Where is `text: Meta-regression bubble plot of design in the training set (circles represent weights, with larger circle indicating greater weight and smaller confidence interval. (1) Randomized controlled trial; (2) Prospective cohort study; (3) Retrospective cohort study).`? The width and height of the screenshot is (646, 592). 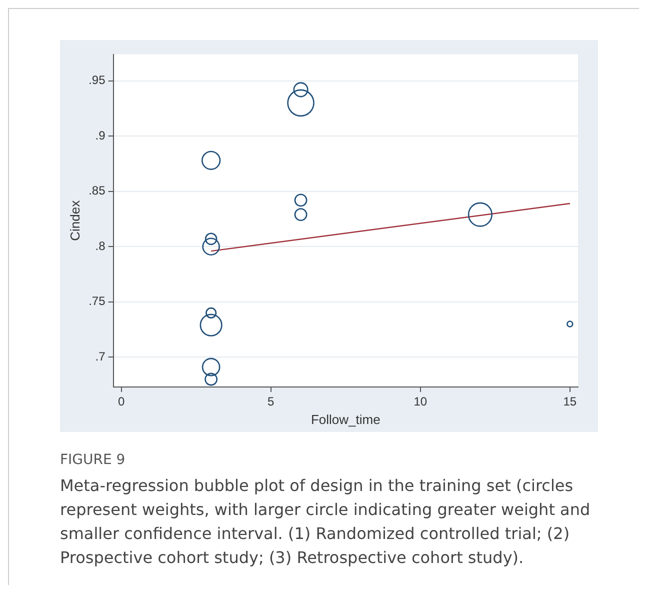 text: Meta-regression bubble plot of design in the training set (circles represent weights, with larger circle indicating greater weight and smaller confidence interval. (1) Randomized controlled trial; (2) Prospective cohort study; (3) Retrospective cohort study). is located at coordinates (326, 522).